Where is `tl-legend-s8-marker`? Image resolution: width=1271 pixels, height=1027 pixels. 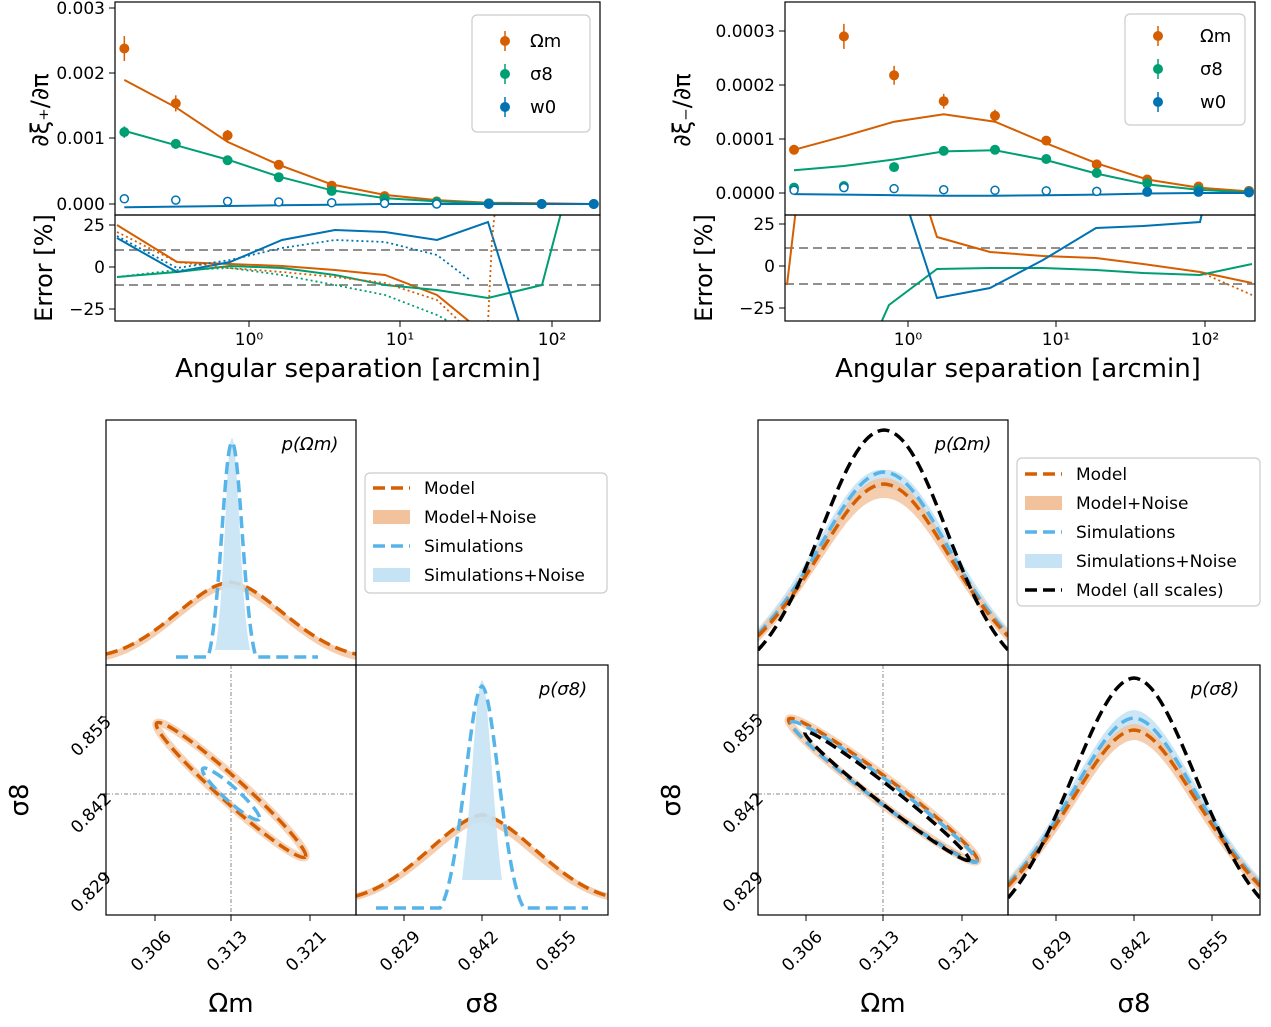 tl-legend-s8-marker is located at coordinates (505, 74).